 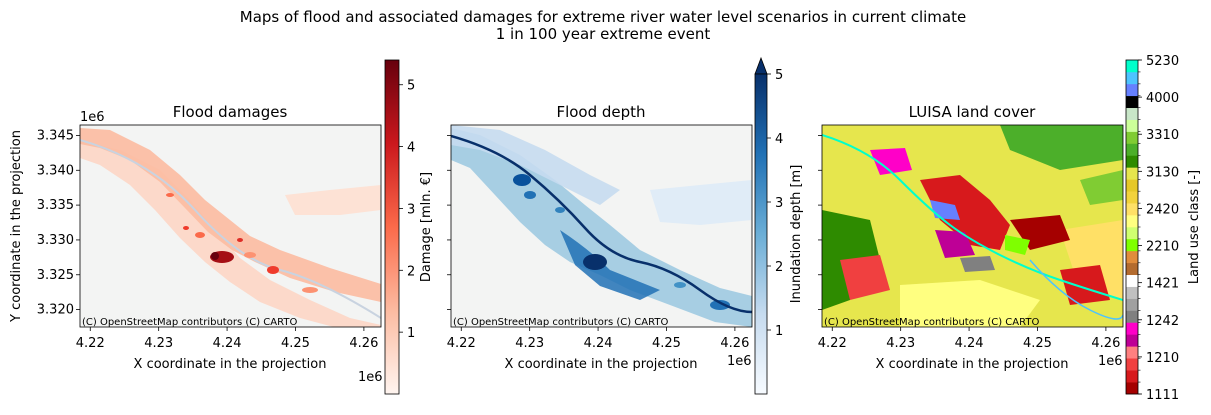 I want to click on urban-se, so click(x=1085, y=285).